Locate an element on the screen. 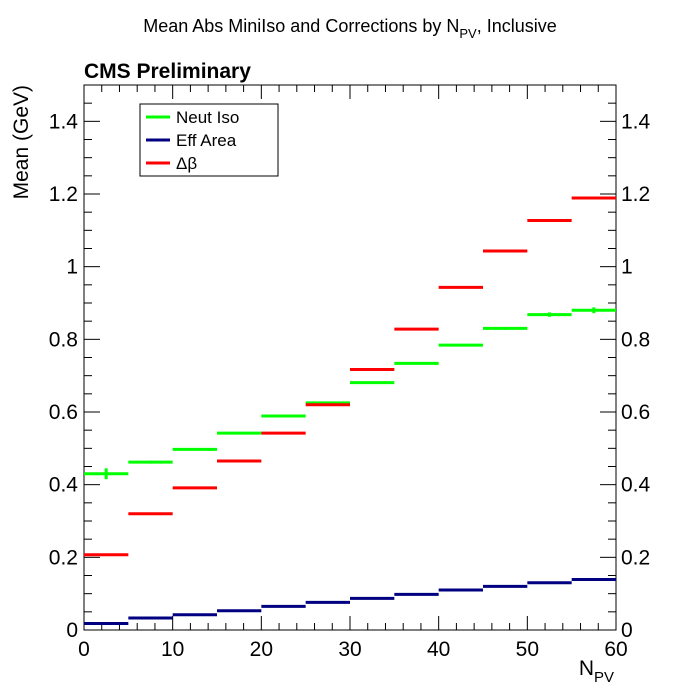 The width and height of the screenshot is (700, 700). x-tick-label: 0 is located at coordinates (84, 649).